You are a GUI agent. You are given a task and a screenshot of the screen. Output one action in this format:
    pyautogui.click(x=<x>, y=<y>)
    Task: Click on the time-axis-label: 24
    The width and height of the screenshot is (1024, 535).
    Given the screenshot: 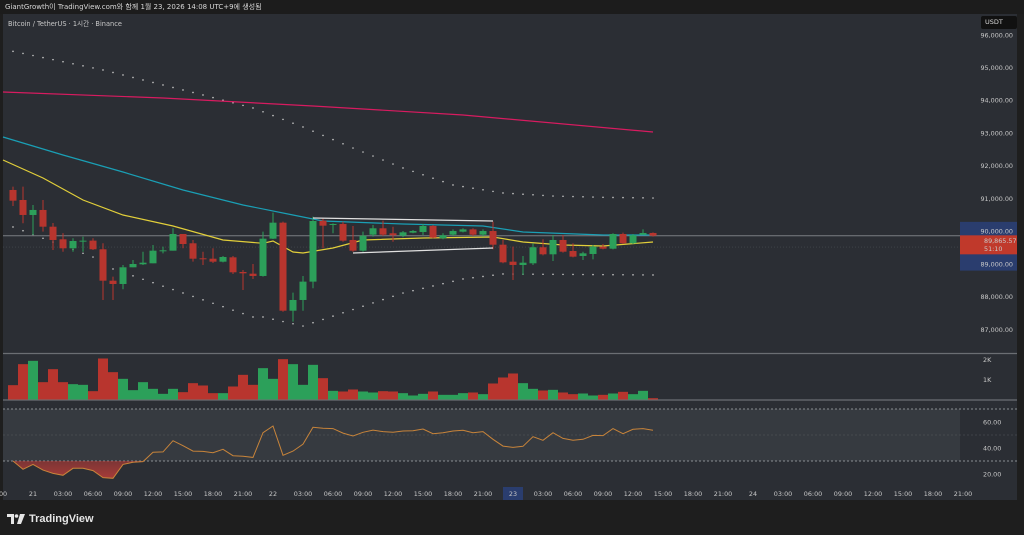 What is the action you would take?
    pyautogui.click(x=753, y=494)
    